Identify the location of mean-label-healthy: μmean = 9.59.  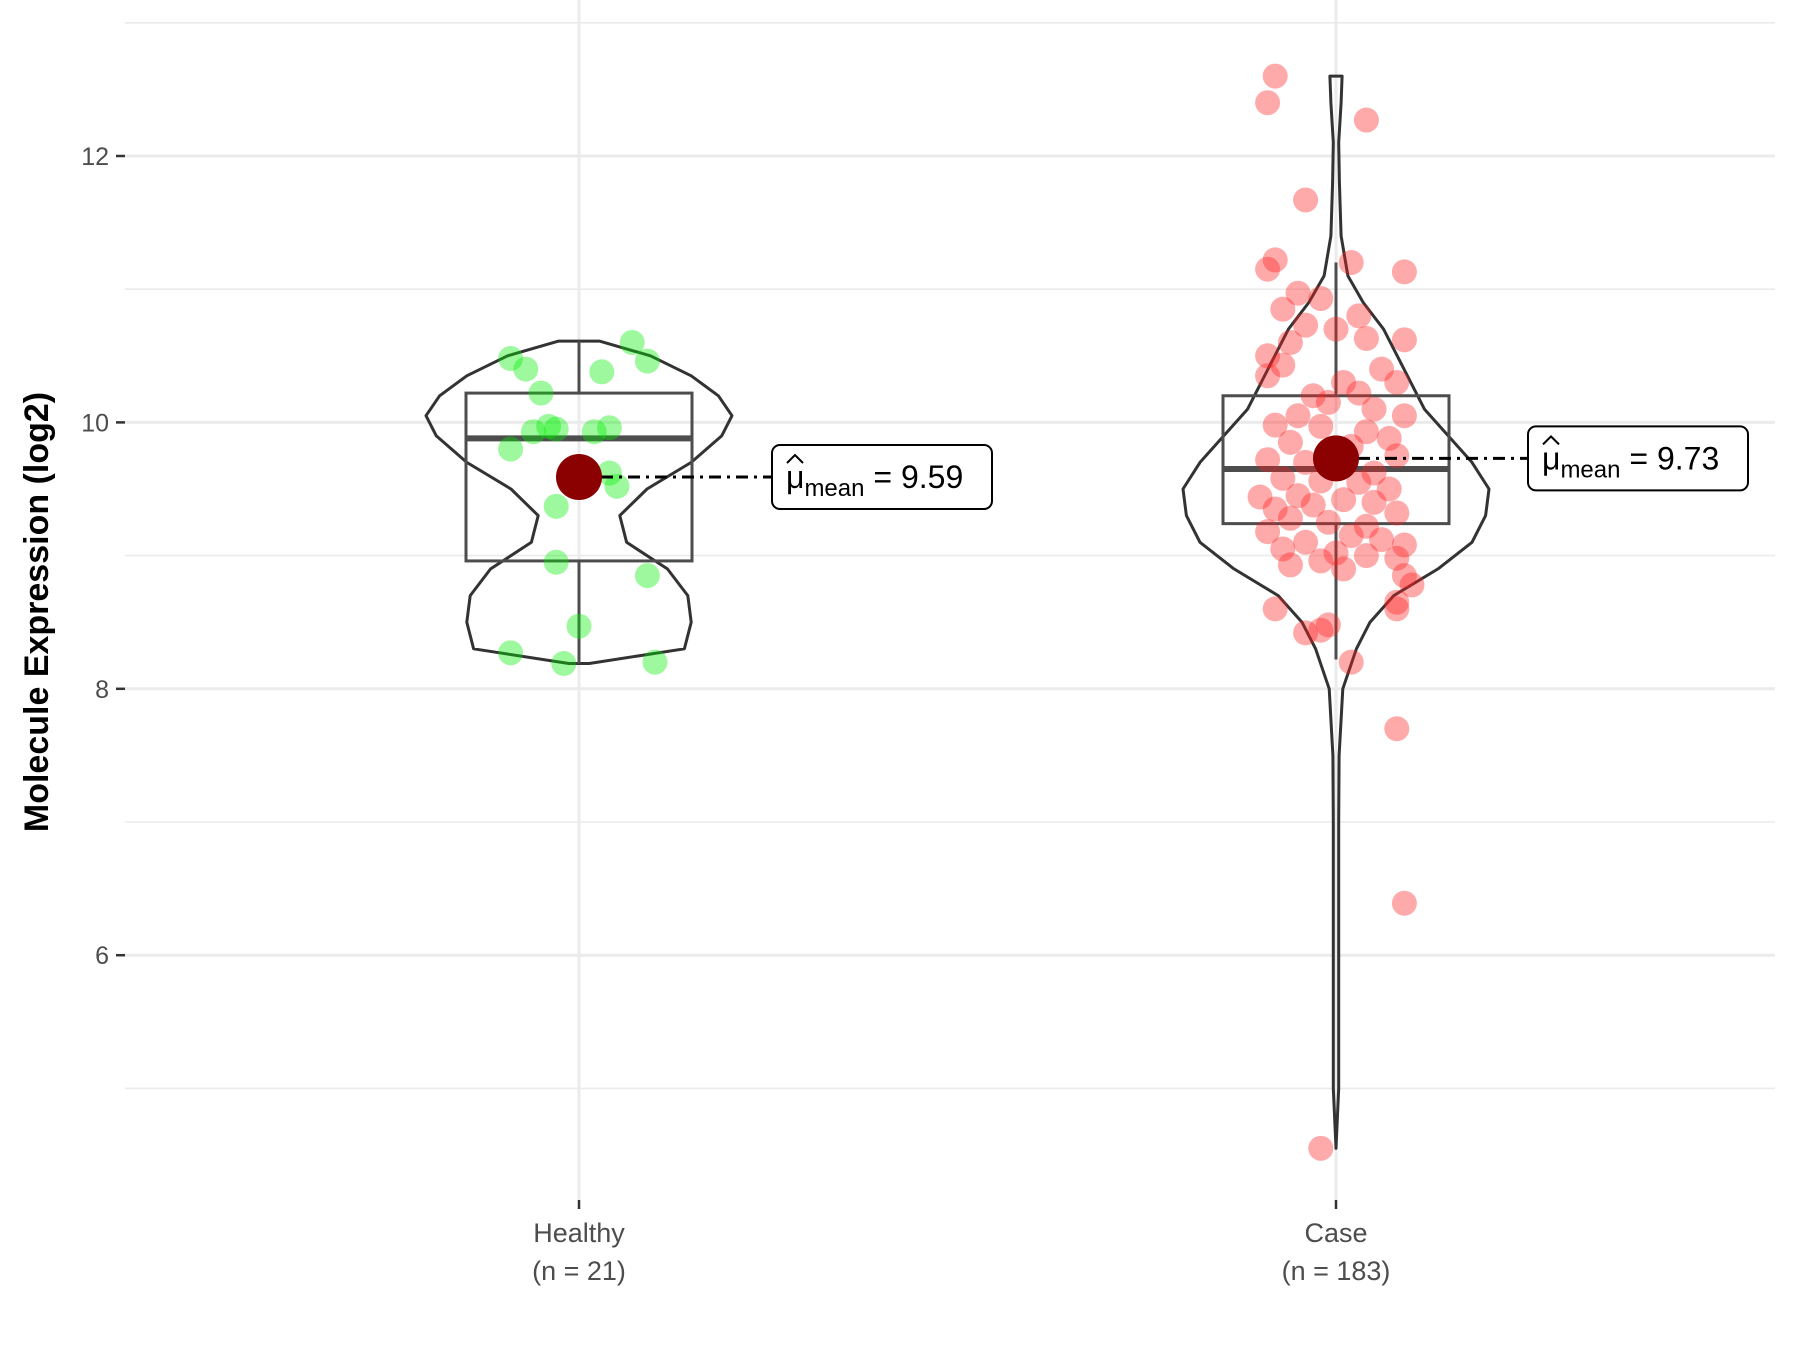
(882, 477).